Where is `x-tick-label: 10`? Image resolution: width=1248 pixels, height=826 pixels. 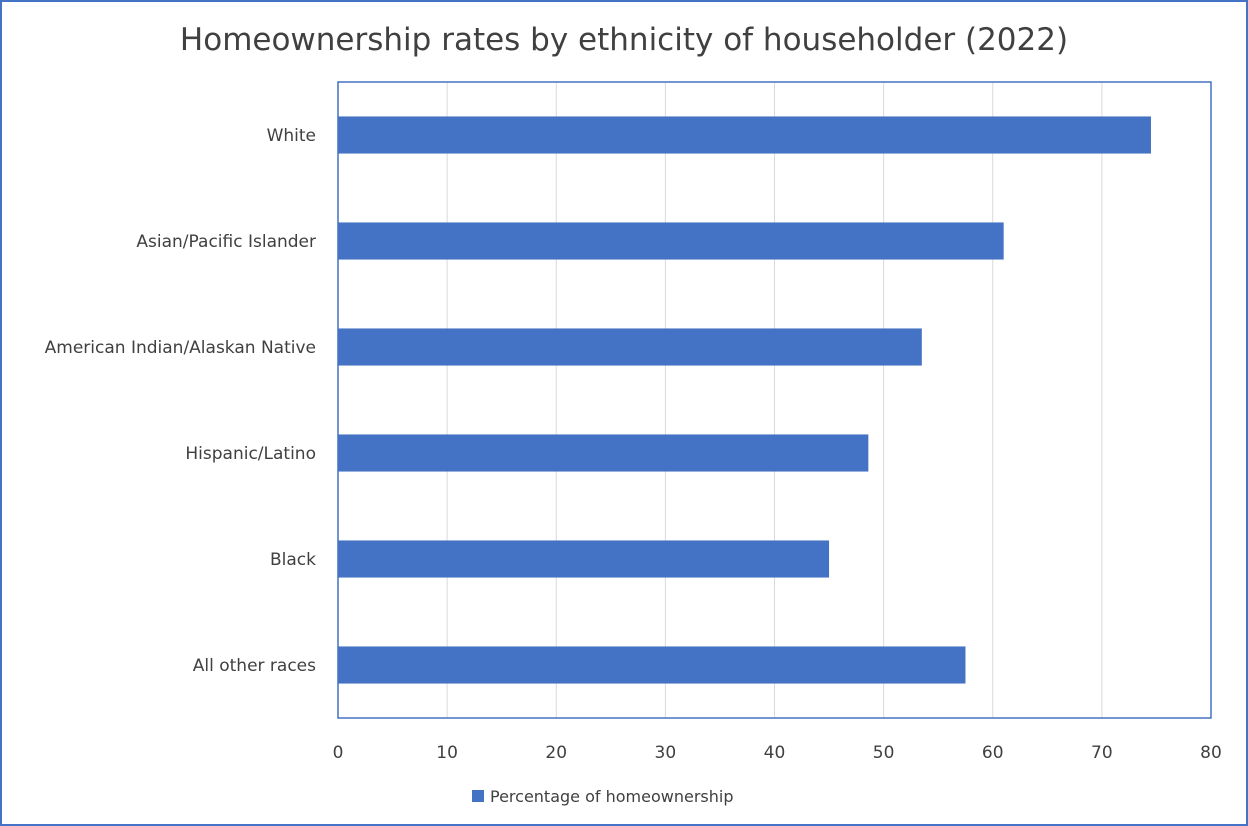 x-tick-label: 10 is located at coordinates (447, 753).